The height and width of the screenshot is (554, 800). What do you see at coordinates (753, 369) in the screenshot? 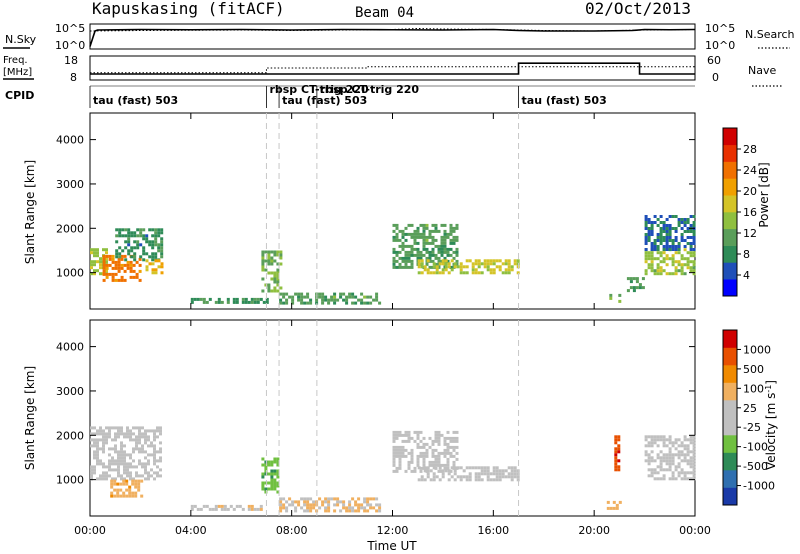
I see `velocity-cbar-tick-label-1: 500` at bounding box center [753, 369].